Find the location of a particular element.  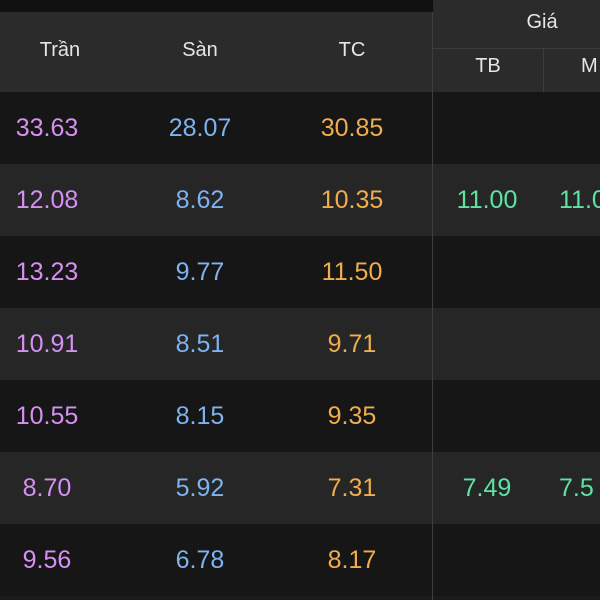

cell-m: 11.0 is located at coordinates (579, 200).